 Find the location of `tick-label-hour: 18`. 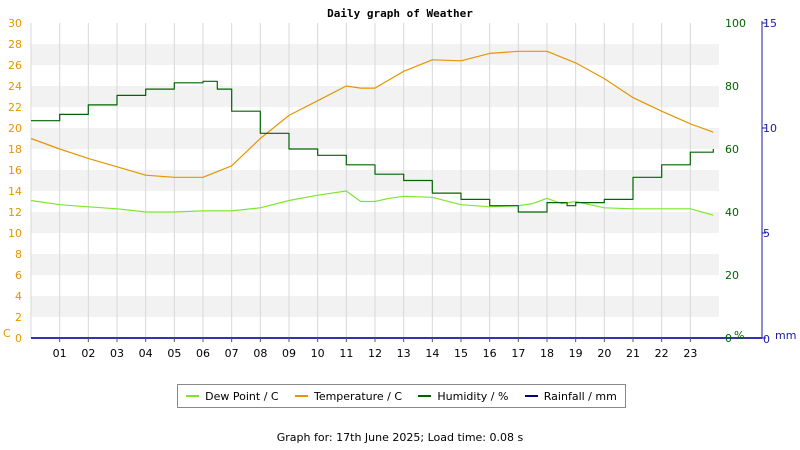

tick-label-hour: 18 is located at coordinates (547, 353).